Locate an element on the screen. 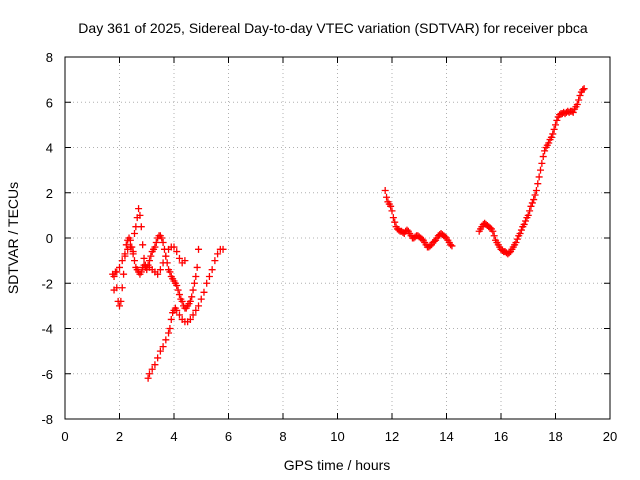 The width and height of the screenshot is (640, 480). y-tick-label: -4 is located at coordinates (47, 329).